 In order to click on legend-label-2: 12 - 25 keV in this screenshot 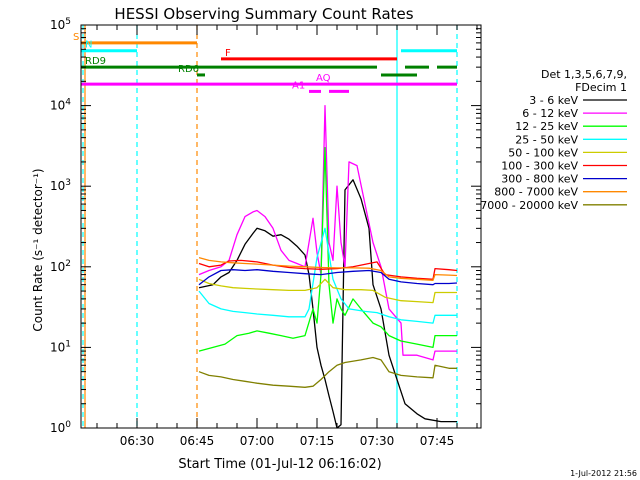, I will do `click(546, 126)`.